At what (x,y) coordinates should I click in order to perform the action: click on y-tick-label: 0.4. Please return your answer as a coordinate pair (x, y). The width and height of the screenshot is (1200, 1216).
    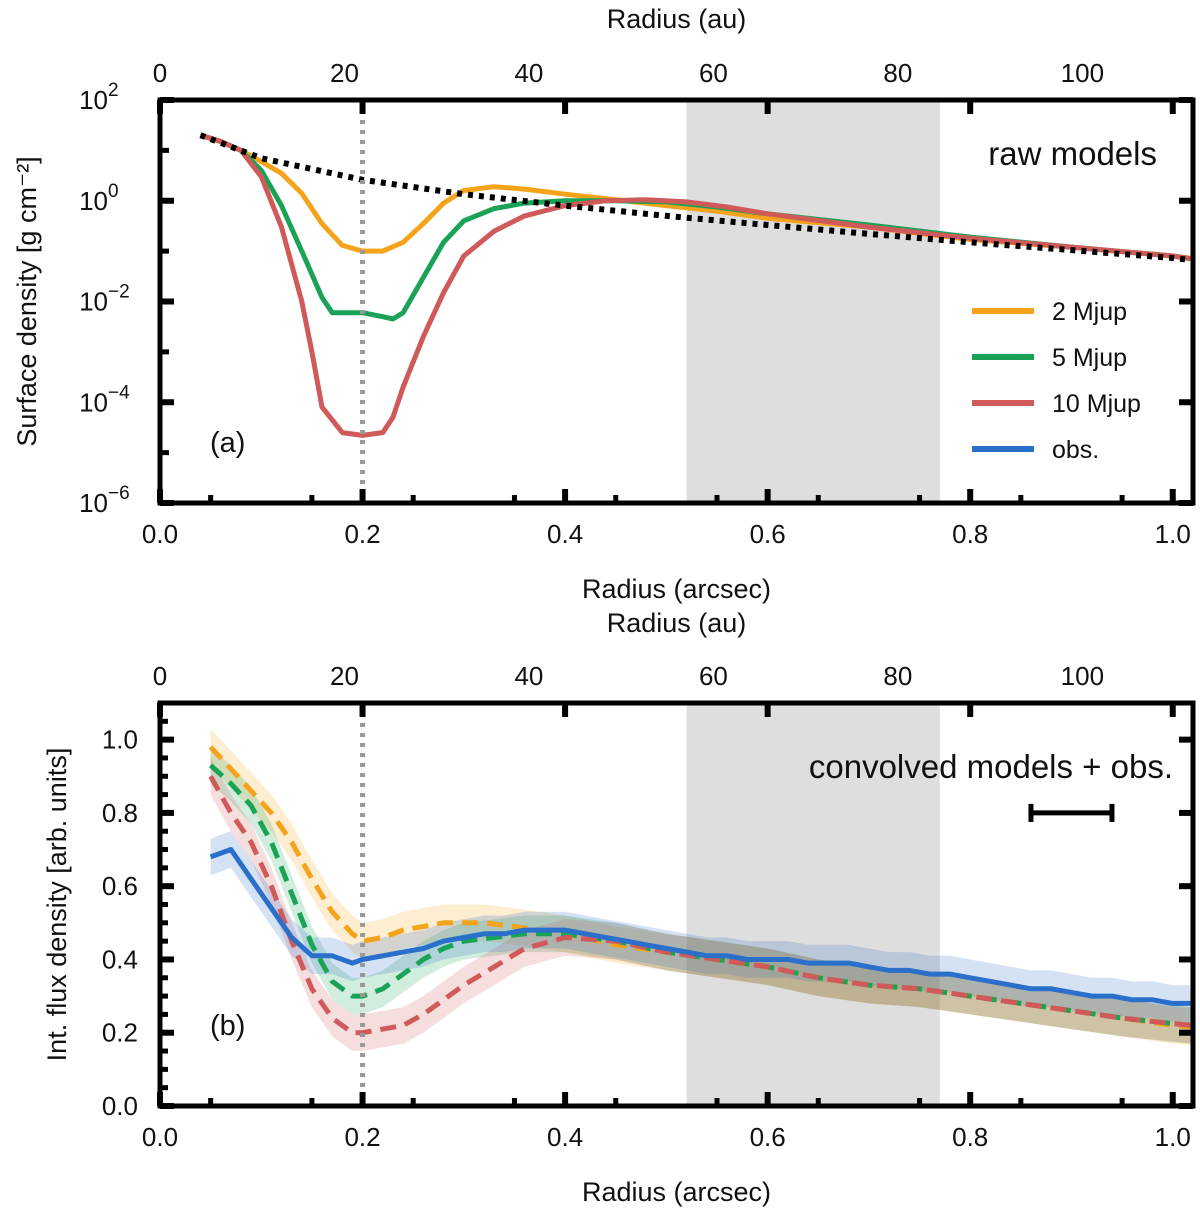
    Looking at the image, I should click on (120, 959).